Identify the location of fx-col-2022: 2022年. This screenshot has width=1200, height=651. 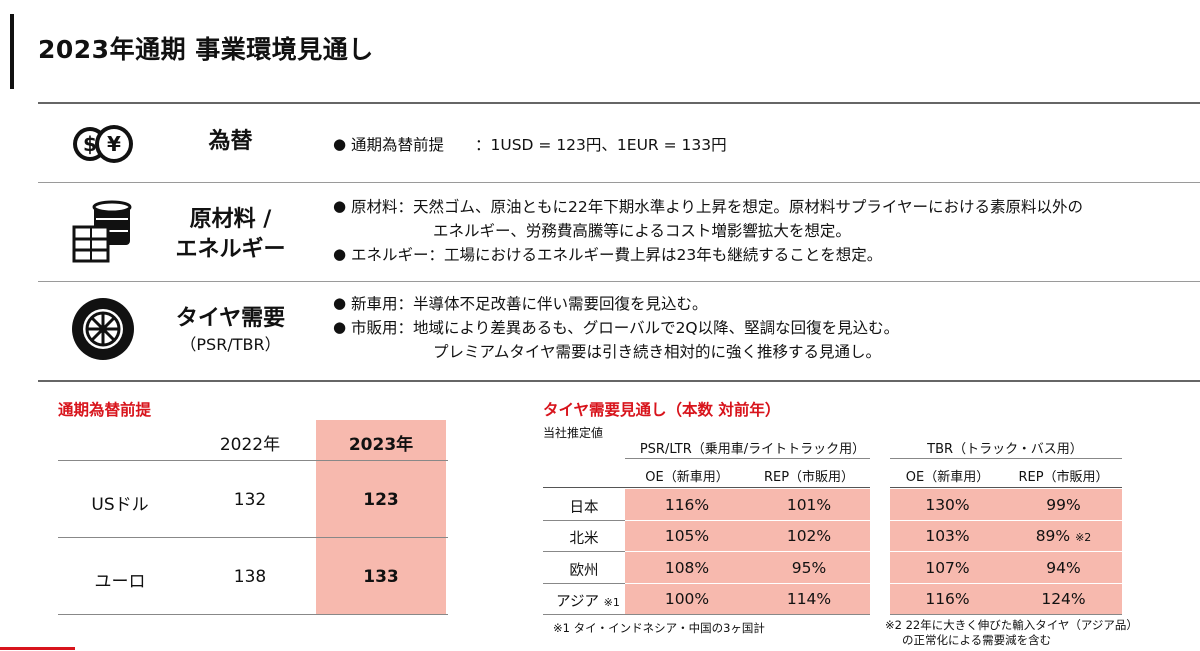
(250, 445).